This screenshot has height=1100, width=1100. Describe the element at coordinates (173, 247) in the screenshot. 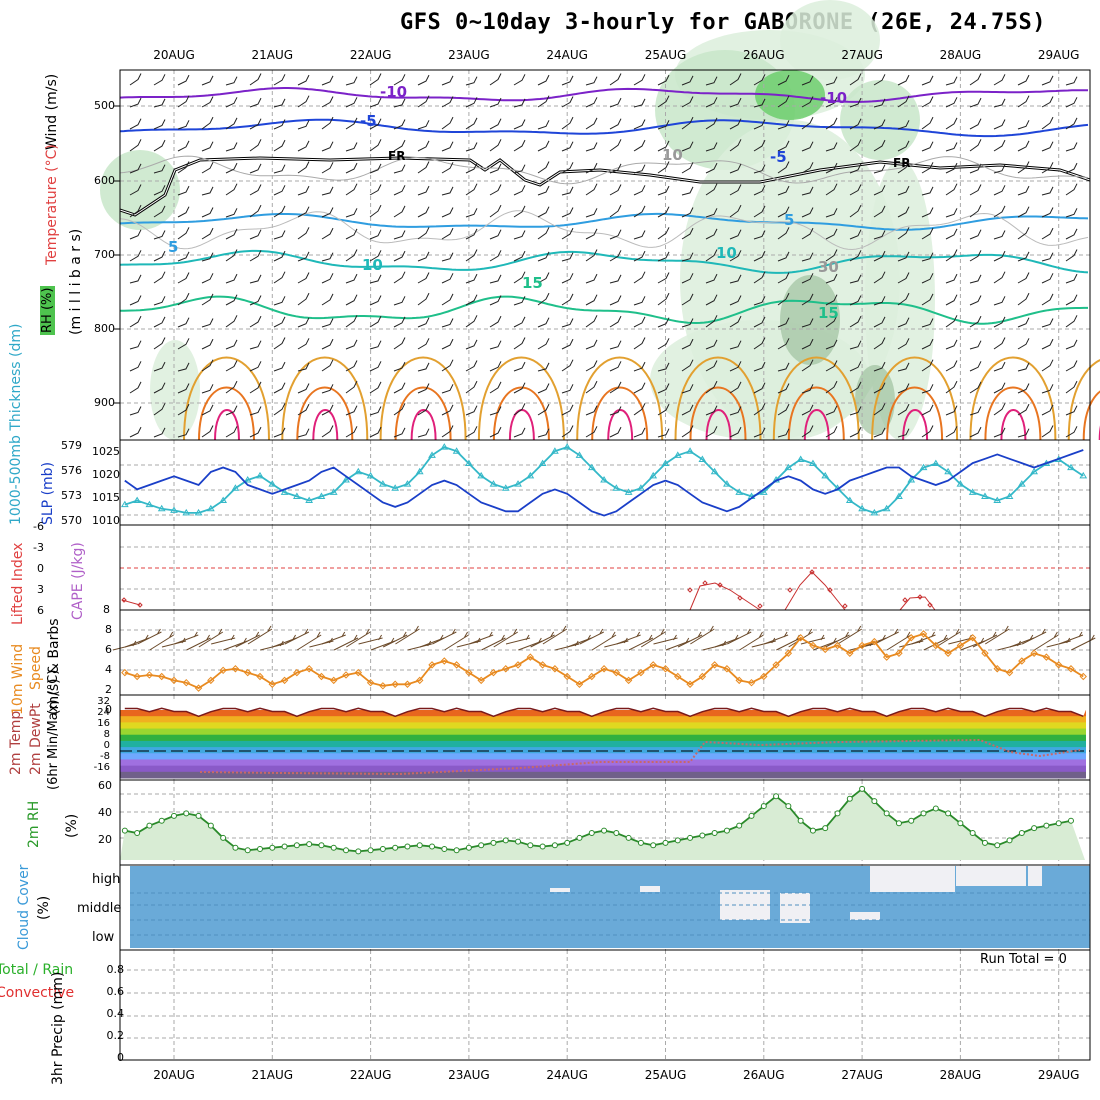

I see `contour-label: 5` at that location.